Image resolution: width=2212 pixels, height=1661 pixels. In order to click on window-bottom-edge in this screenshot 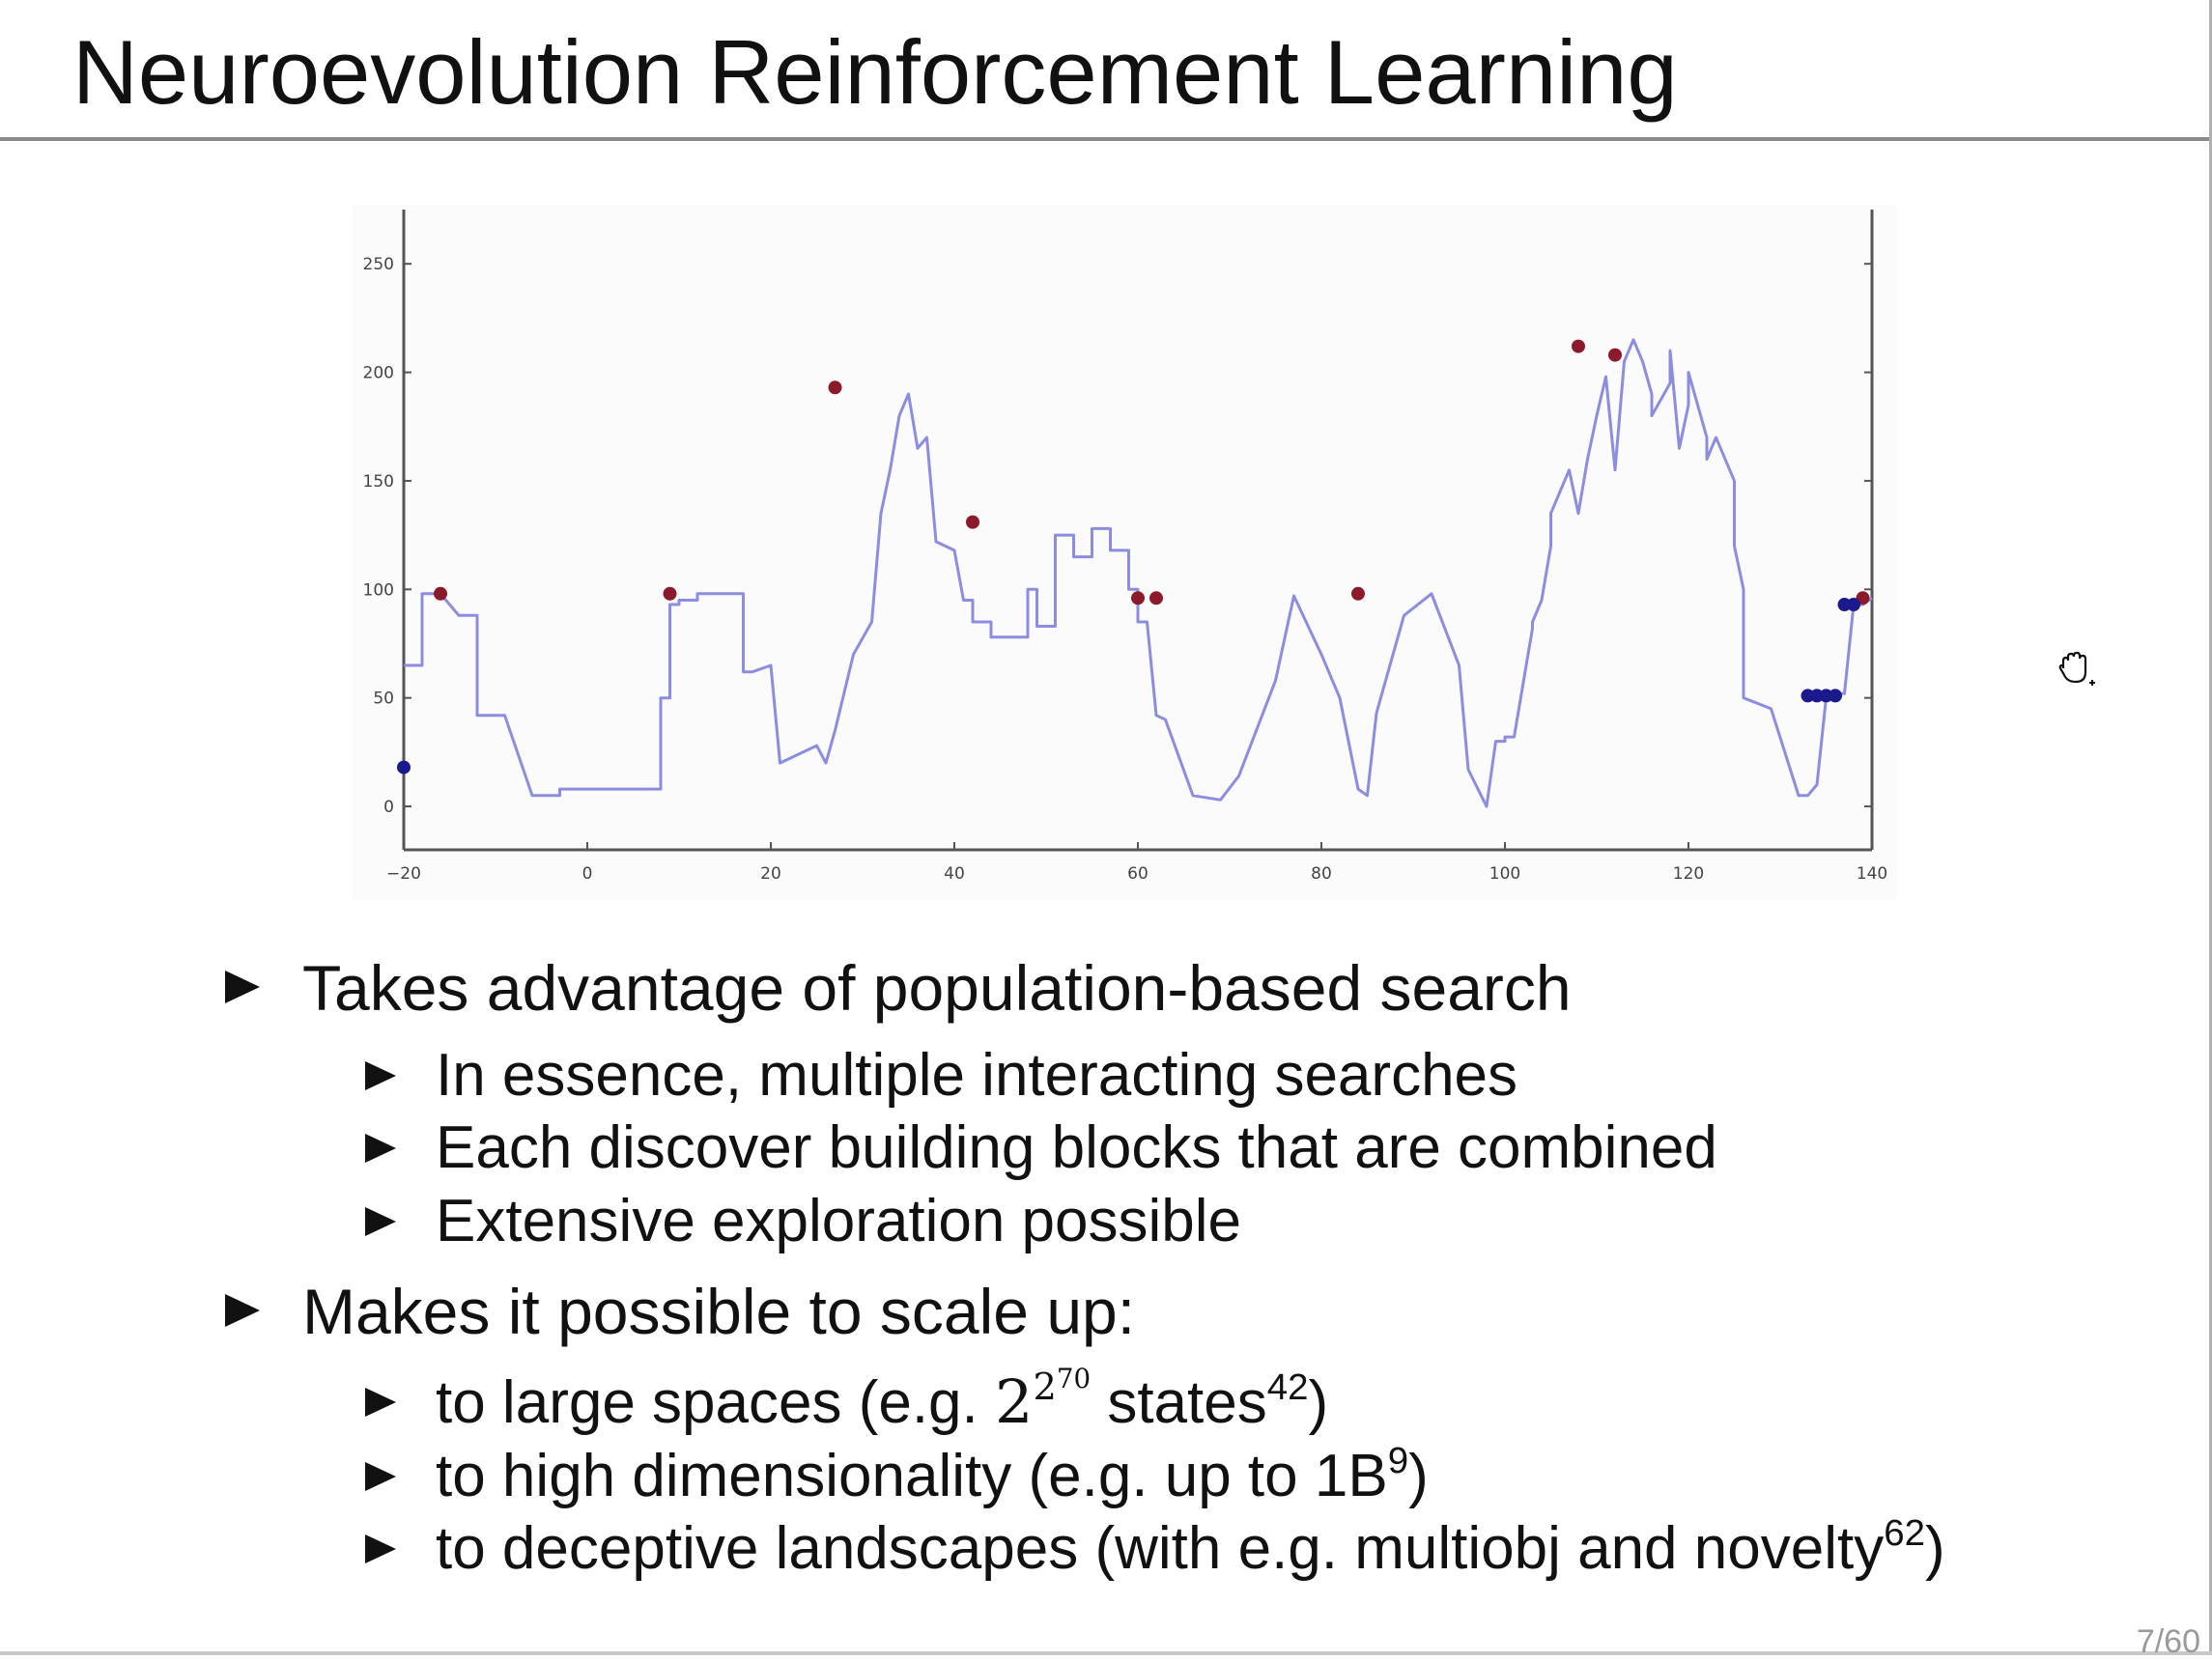, I will do `click(1106, 1653)`.